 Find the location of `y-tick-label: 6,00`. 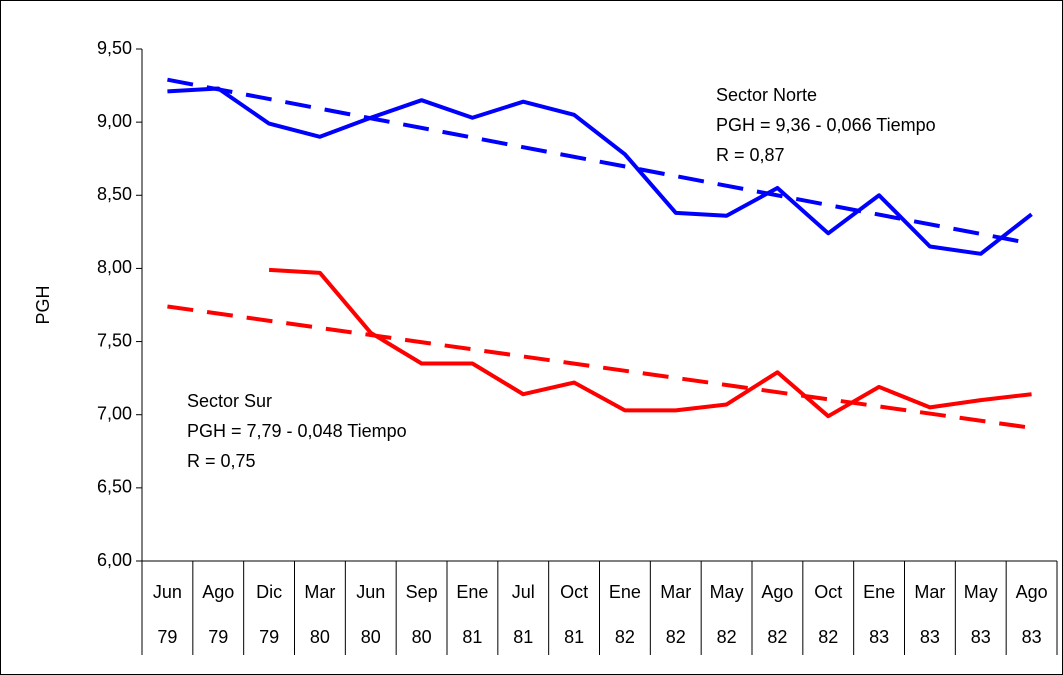

y-tick-label: 6,00 is located at coordinates (114, 560).